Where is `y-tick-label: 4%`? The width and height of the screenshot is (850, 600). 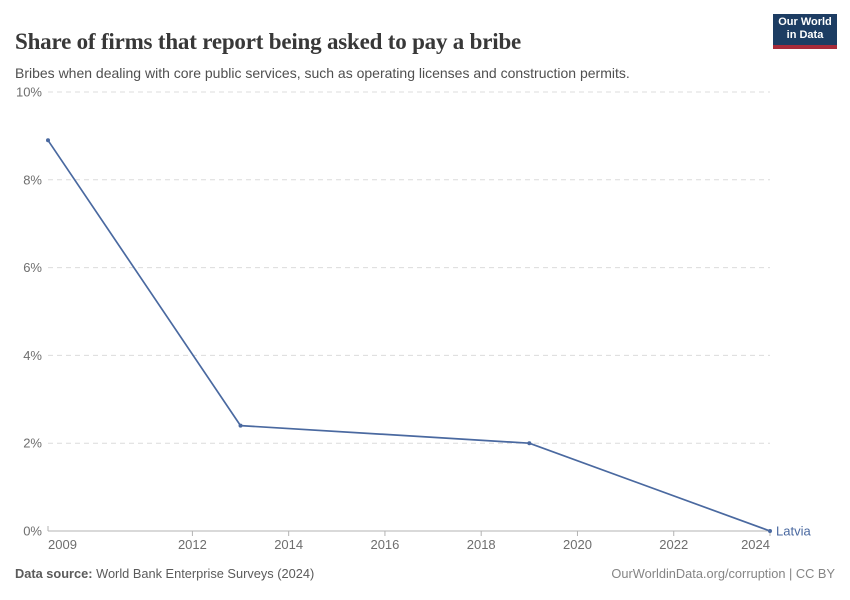 y-tick-label: 4% is located at coordinates (32, 355).